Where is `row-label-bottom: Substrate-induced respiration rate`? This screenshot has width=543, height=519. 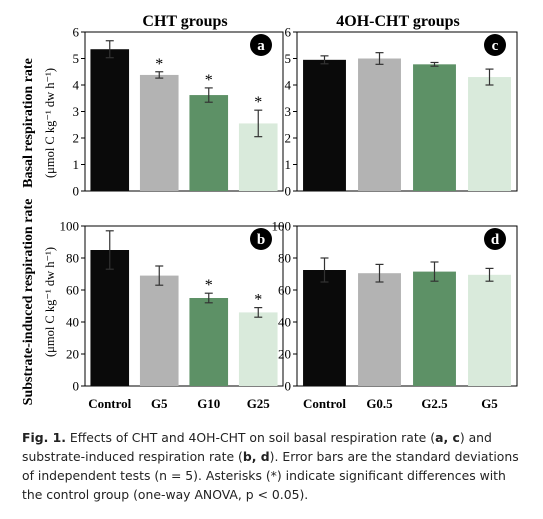
row-label-bottom: Substrate-induced respiration rate is located at coordinates (28, 302).